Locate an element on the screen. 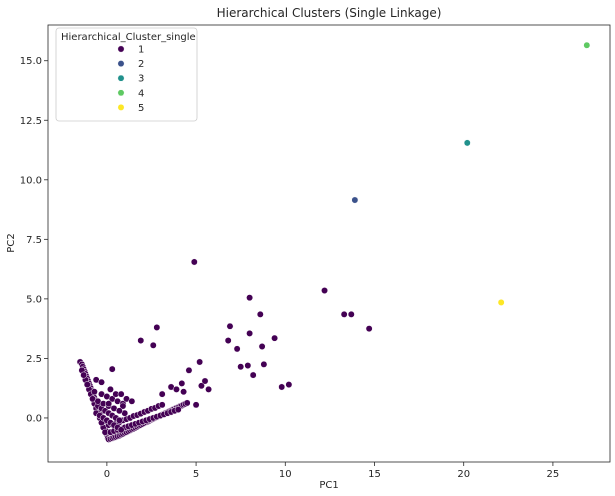 The image size is (615, 496). x-axis-label: PC1 is located at coordinates (328, 485).